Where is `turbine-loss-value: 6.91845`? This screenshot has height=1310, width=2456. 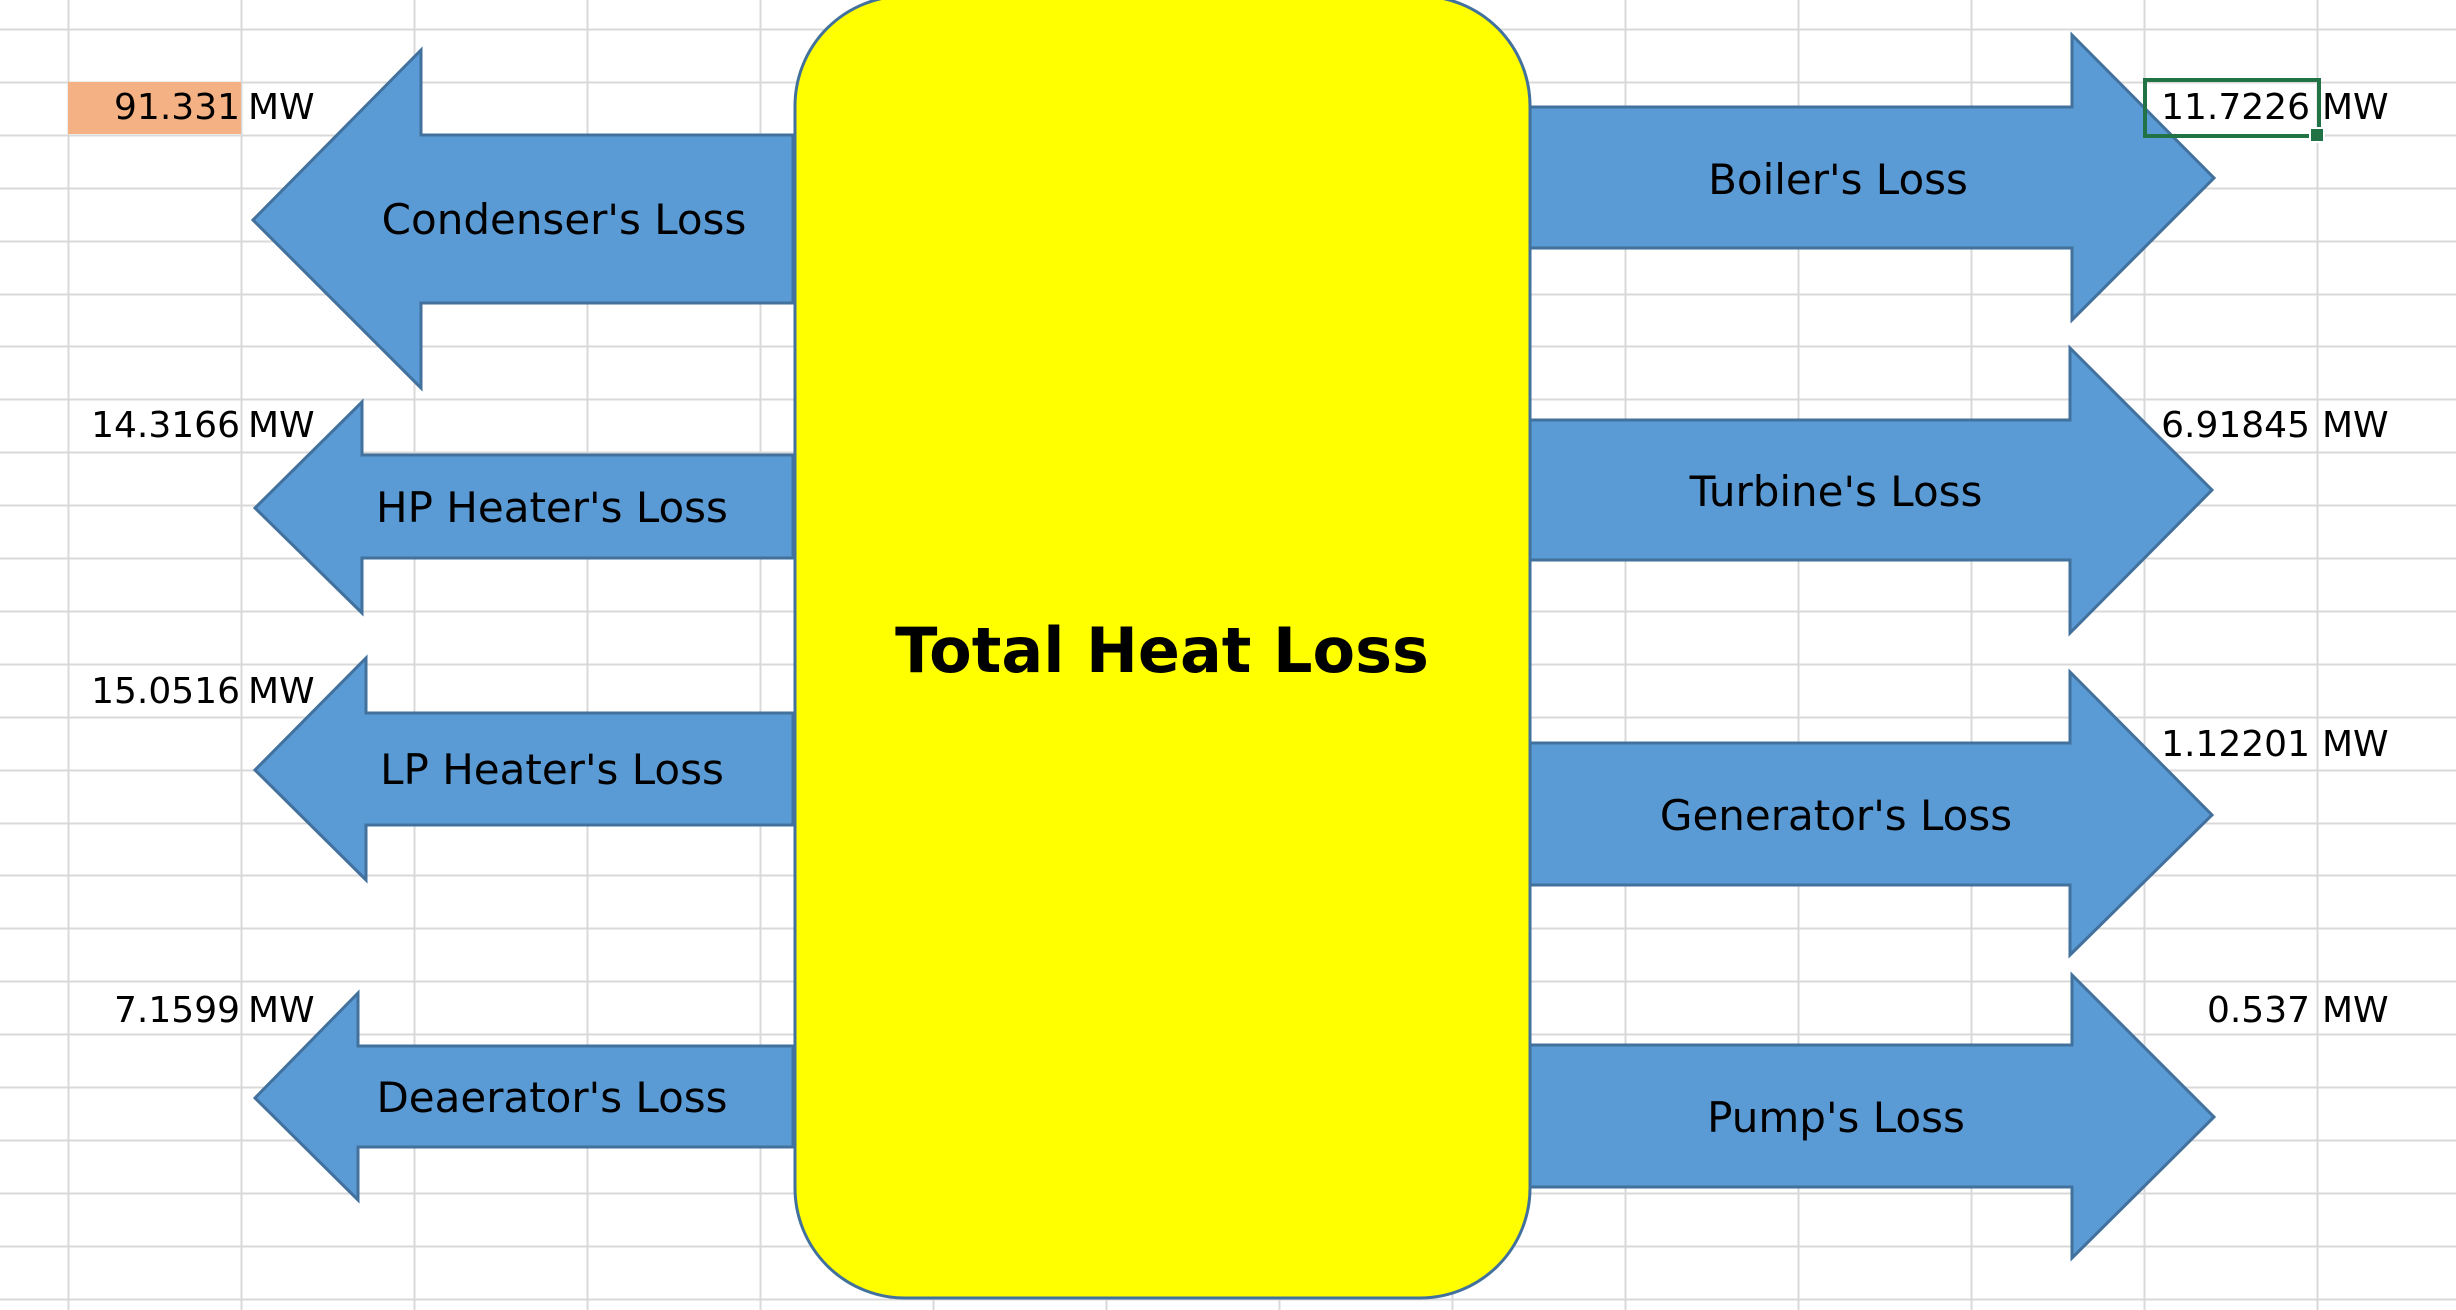 turbine-loss-value: 6.91845 is located at coordinates (2235, 425).